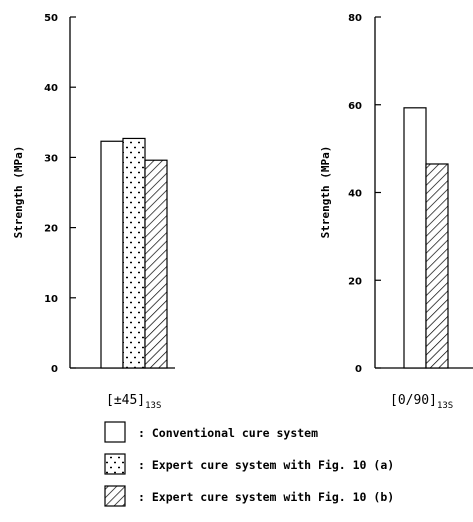  I want to click on chart-right-y-tick-label: 60, so click(355, 106).